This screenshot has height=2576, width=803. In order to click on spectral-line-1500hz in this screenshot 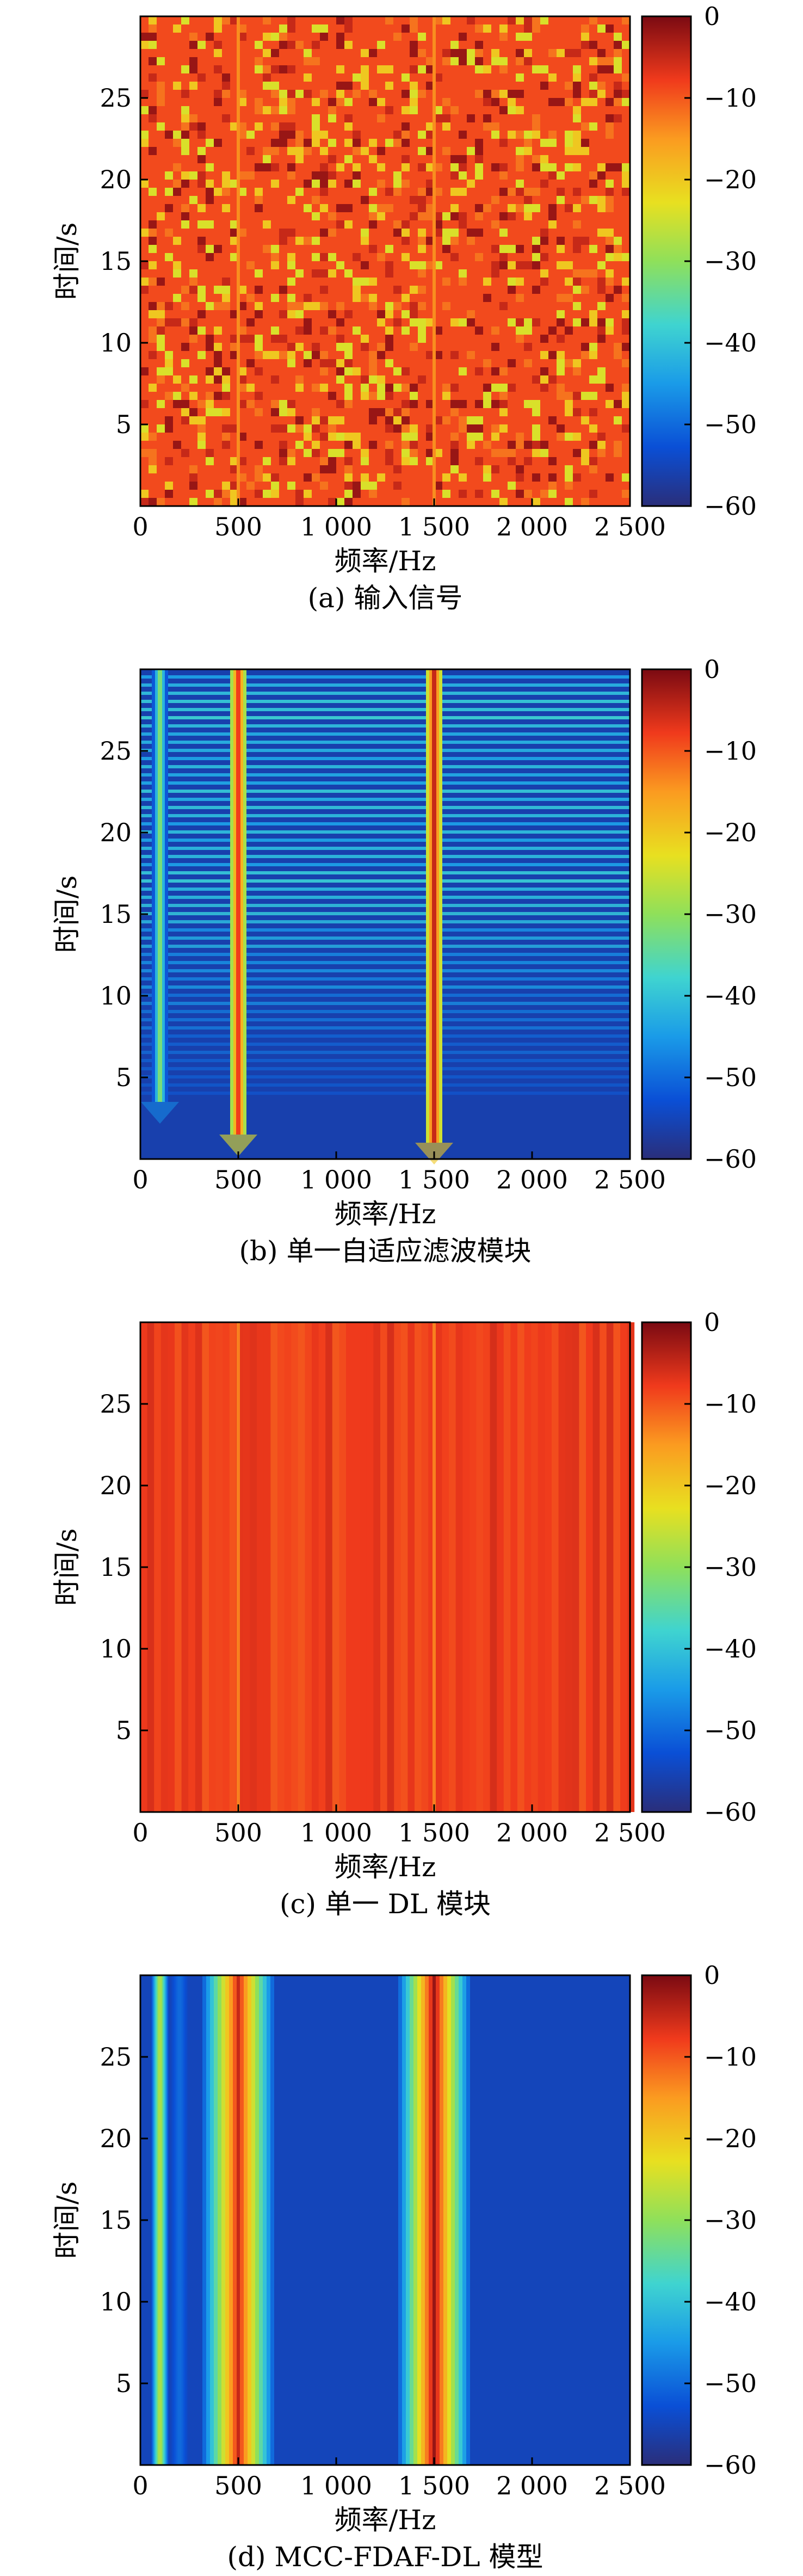, I will do `click(434, 261)`.